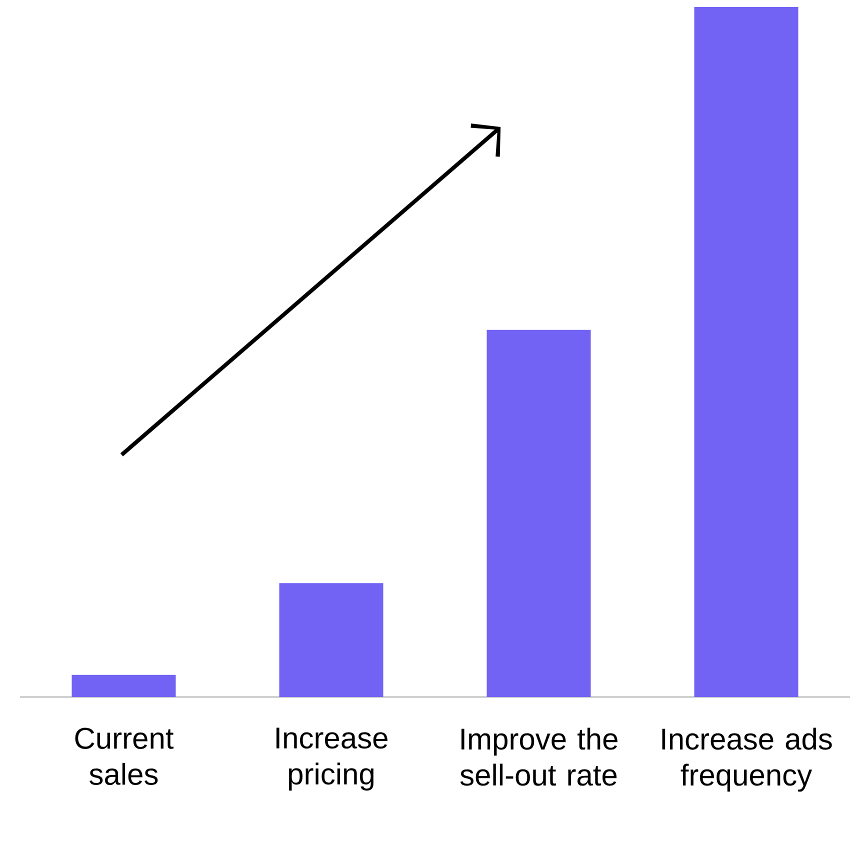 The width and height of the screenshot is (859, 860). What do you see at coordinates (124, 756) in the screenshot?
I see `x-tick-label: Current sales` at bounding box center [124, 756].